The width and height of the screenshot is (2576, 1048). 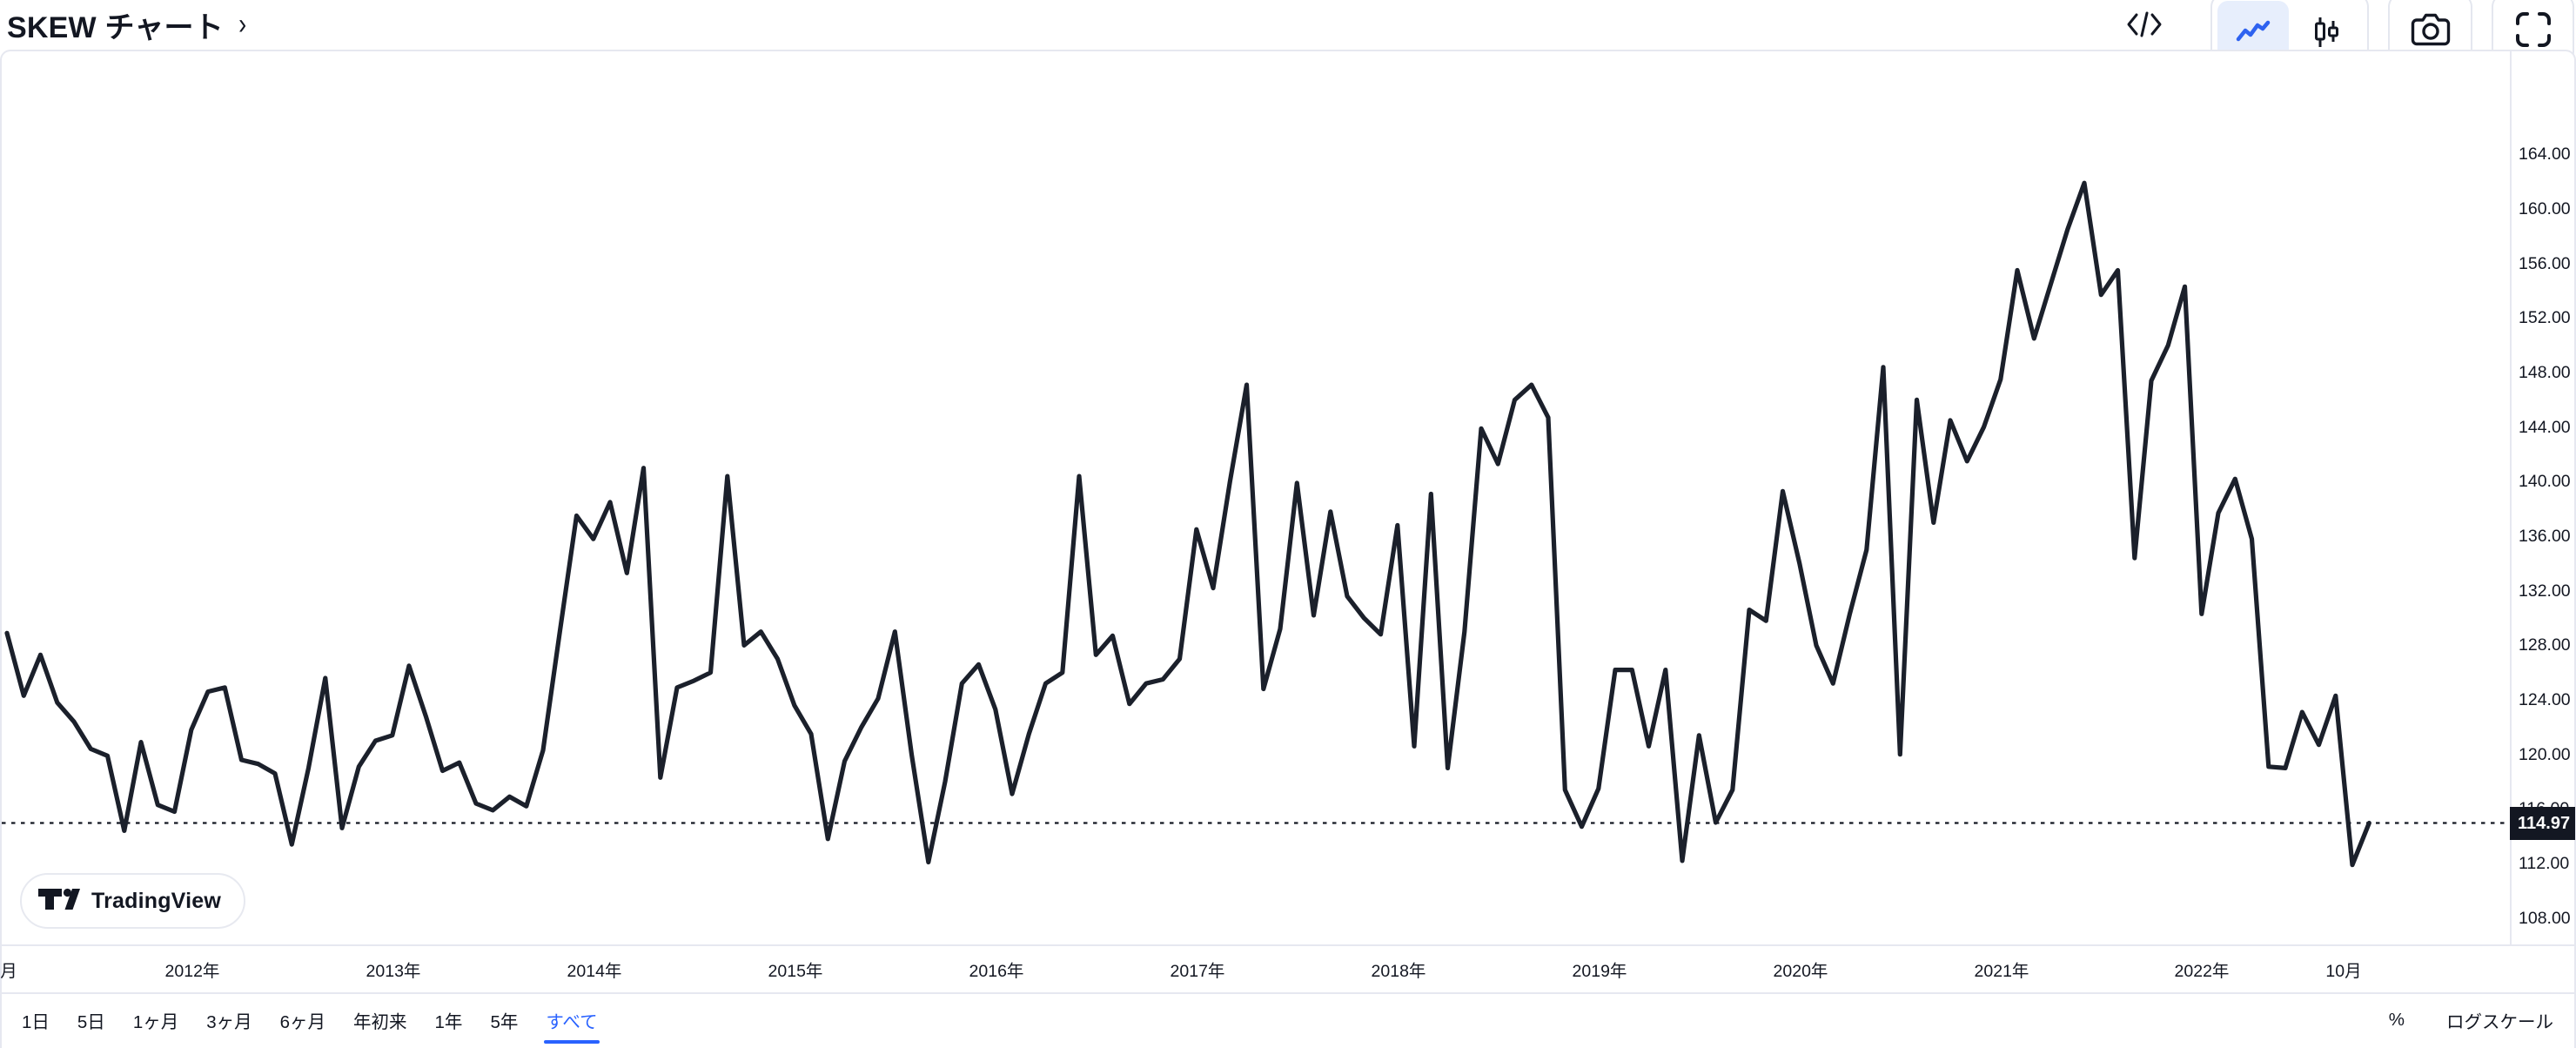 What do you see at coordinates (2545, 591) in the screenshot?
I see `price-tick-label: 132.00` at bounding box center [2545, 591].